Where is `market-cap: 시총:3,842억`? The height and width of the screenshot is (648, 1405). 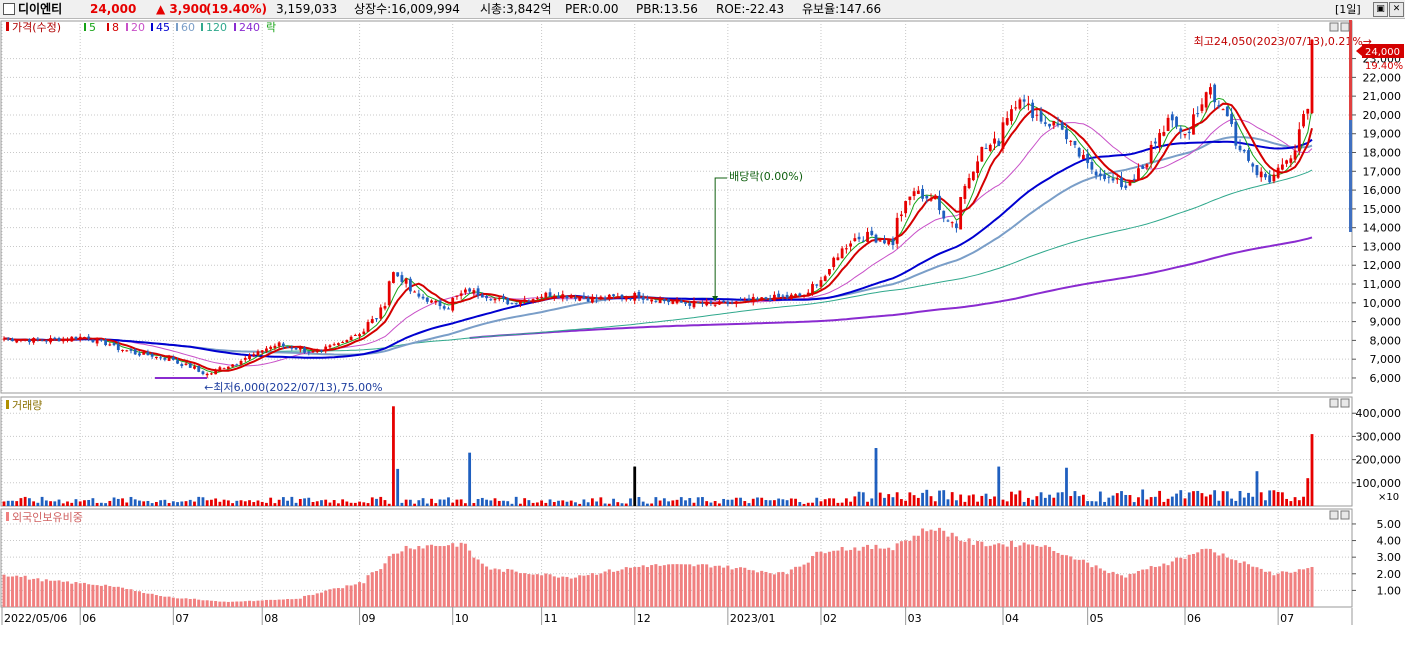
market-cap: 시총:3,842억 is located at coordinates (516, 9).